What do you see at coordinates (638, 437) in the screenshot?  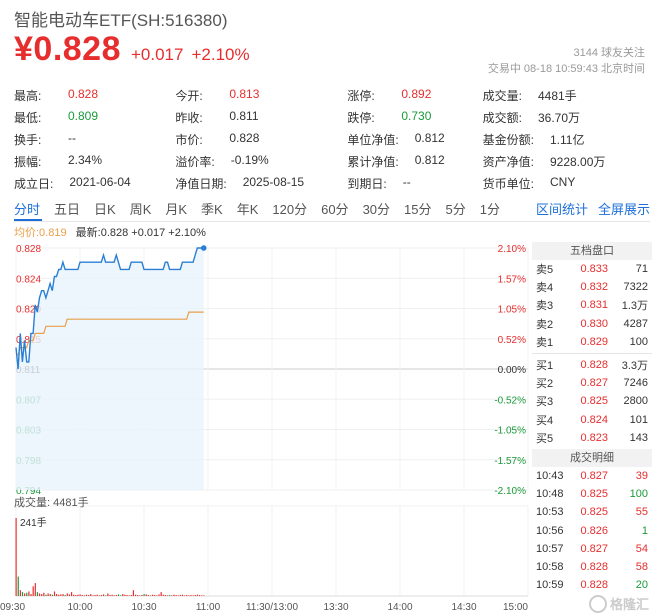 I see `ob-vol: 143` at bounding box center [638, 437].